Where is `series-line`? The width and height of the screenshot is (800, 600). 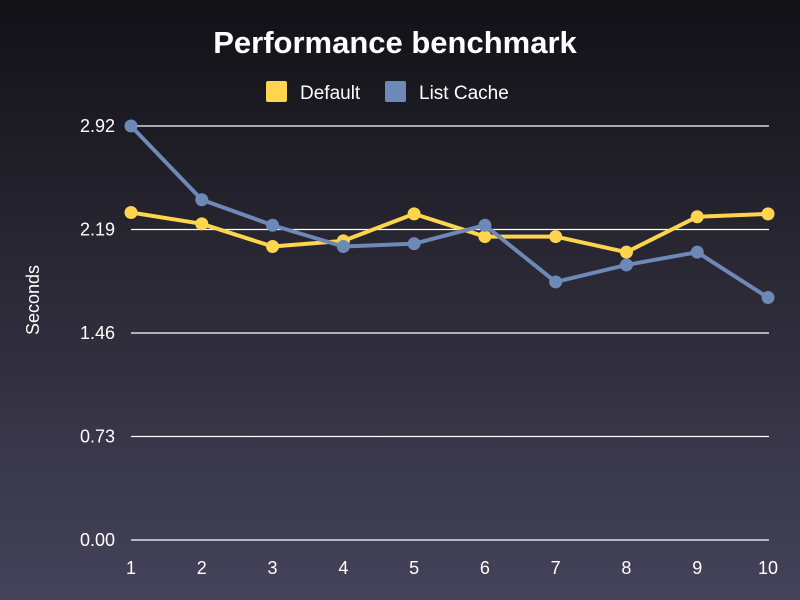
series-line is located at coordinates (449, 232).